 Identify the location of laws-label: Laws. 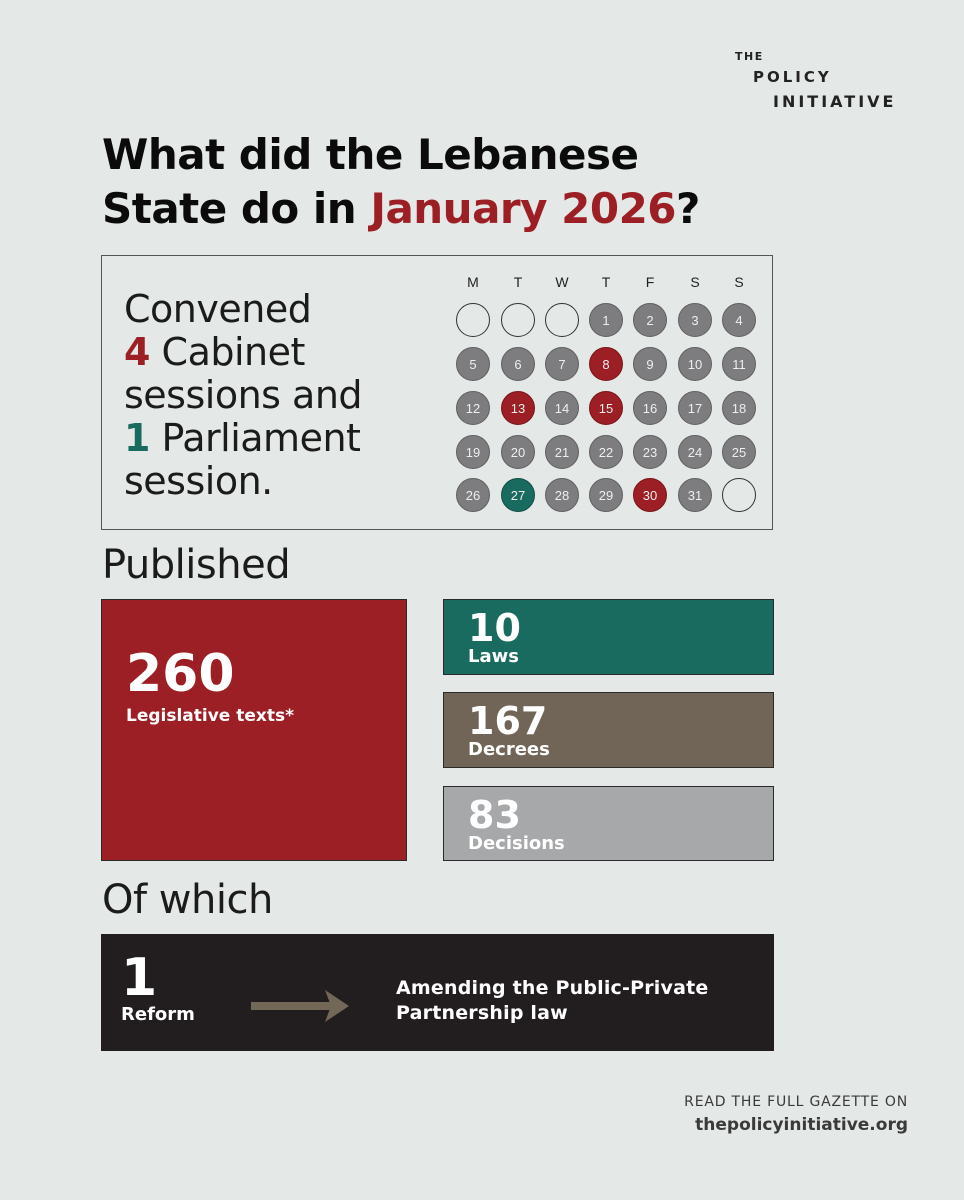
(493, 656).